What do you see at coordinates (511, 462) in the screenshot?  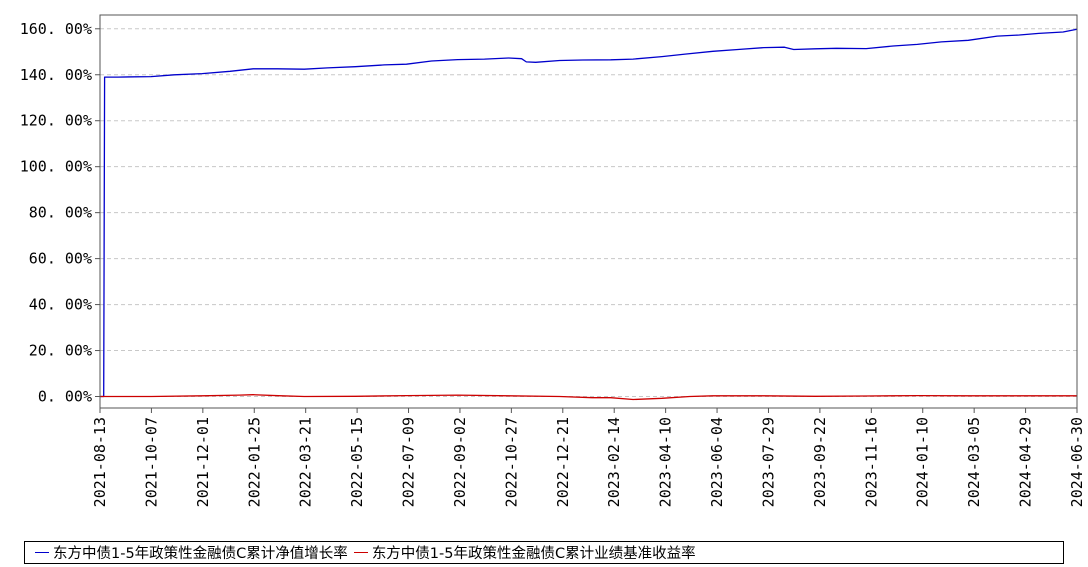 I see `x-tick-label: 2022-10-27` at bounding box center [511, 462].